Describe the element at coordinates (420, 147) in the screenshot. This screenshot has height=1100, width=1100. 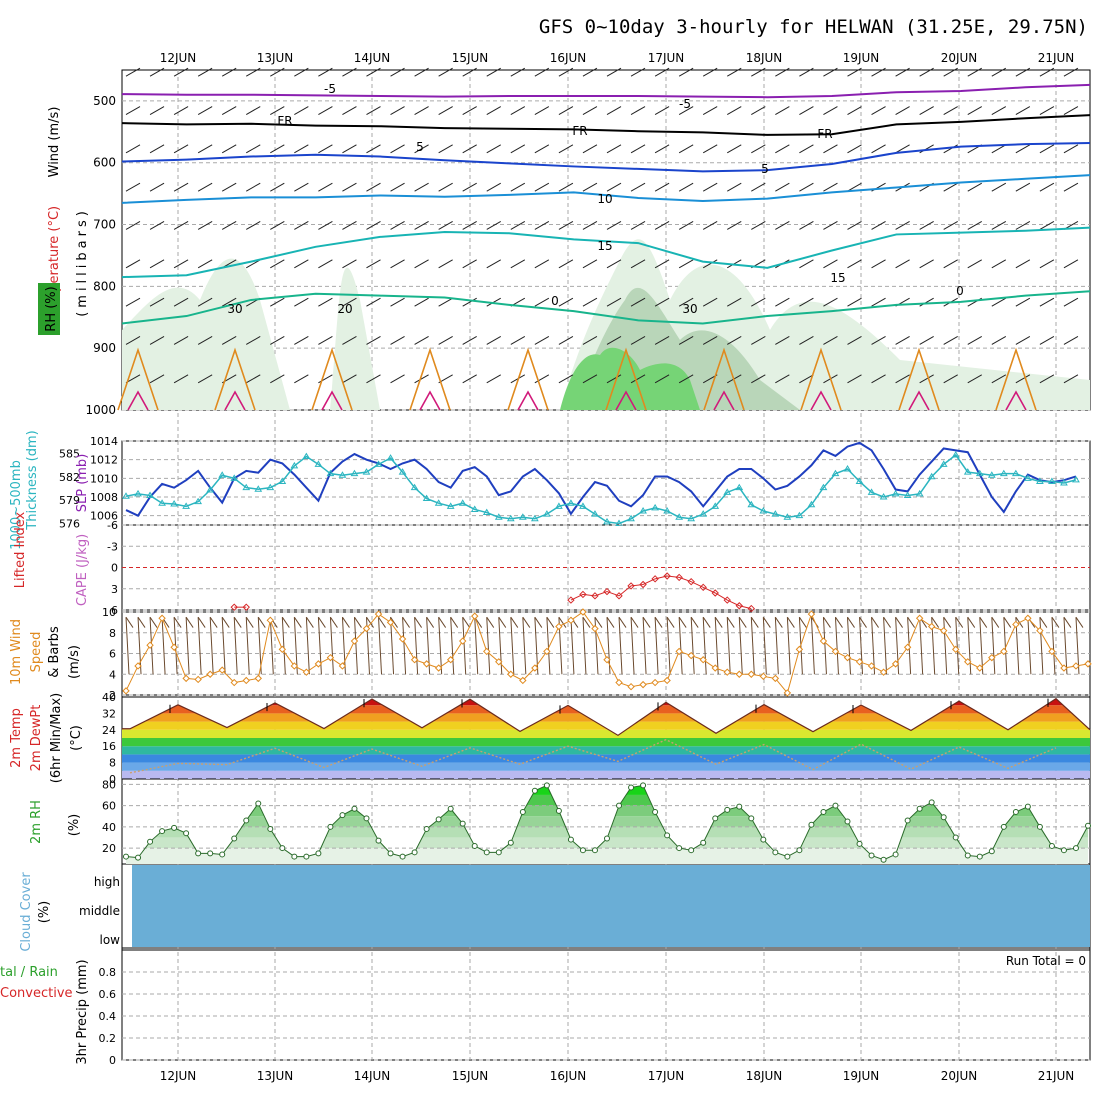
I see `contour-label: 5` at that location.